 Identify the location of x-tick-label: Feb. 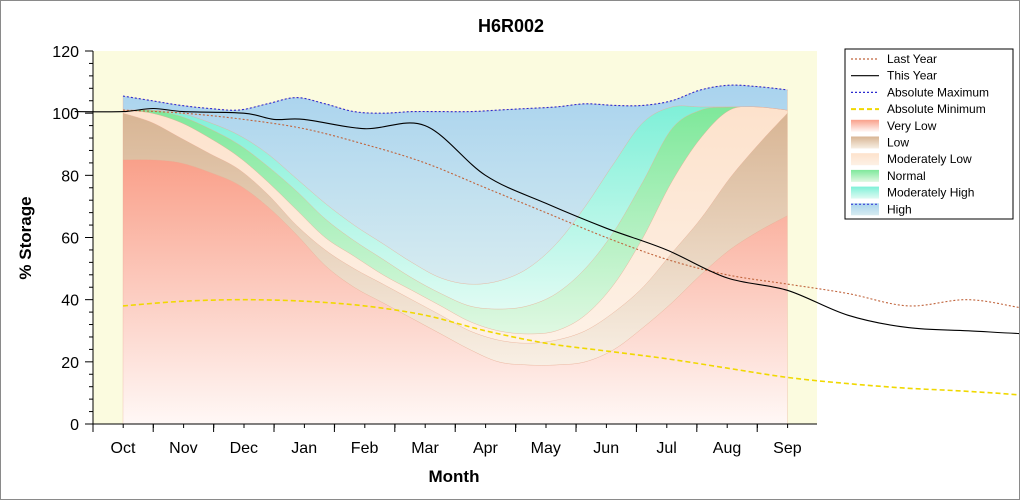
(365, 448).